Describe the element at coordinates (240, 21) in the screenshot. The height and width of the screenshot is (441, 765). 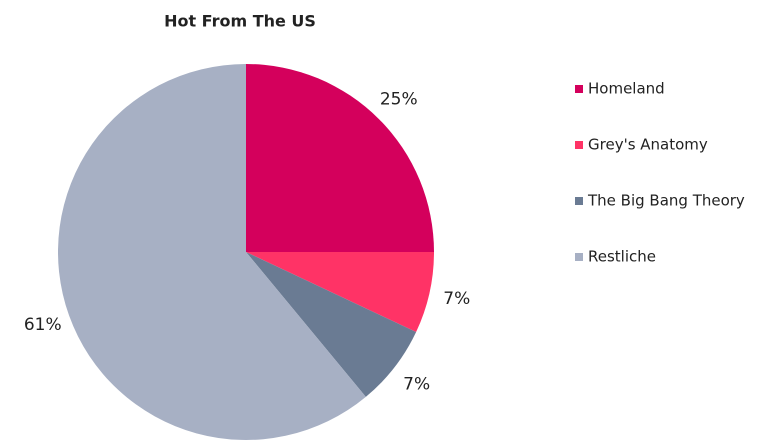
I see `chart-title: Hot From The US` at that location.